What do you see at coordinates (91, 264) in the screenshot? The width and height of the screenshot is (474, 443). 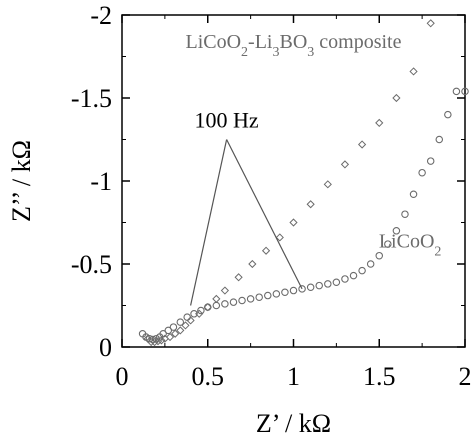 I see `y-tick-label: -0.5` at bounding box center [91, 264].